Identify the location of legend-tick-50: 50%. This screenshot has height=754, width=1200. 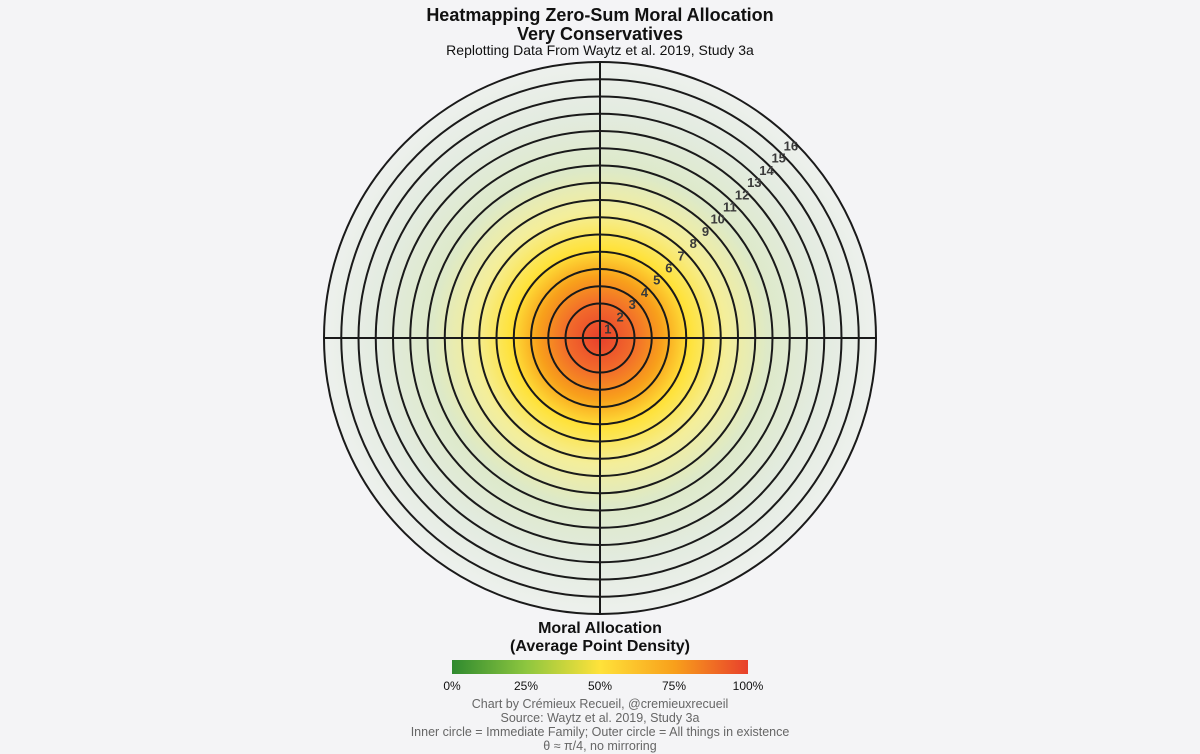
(600, 686).